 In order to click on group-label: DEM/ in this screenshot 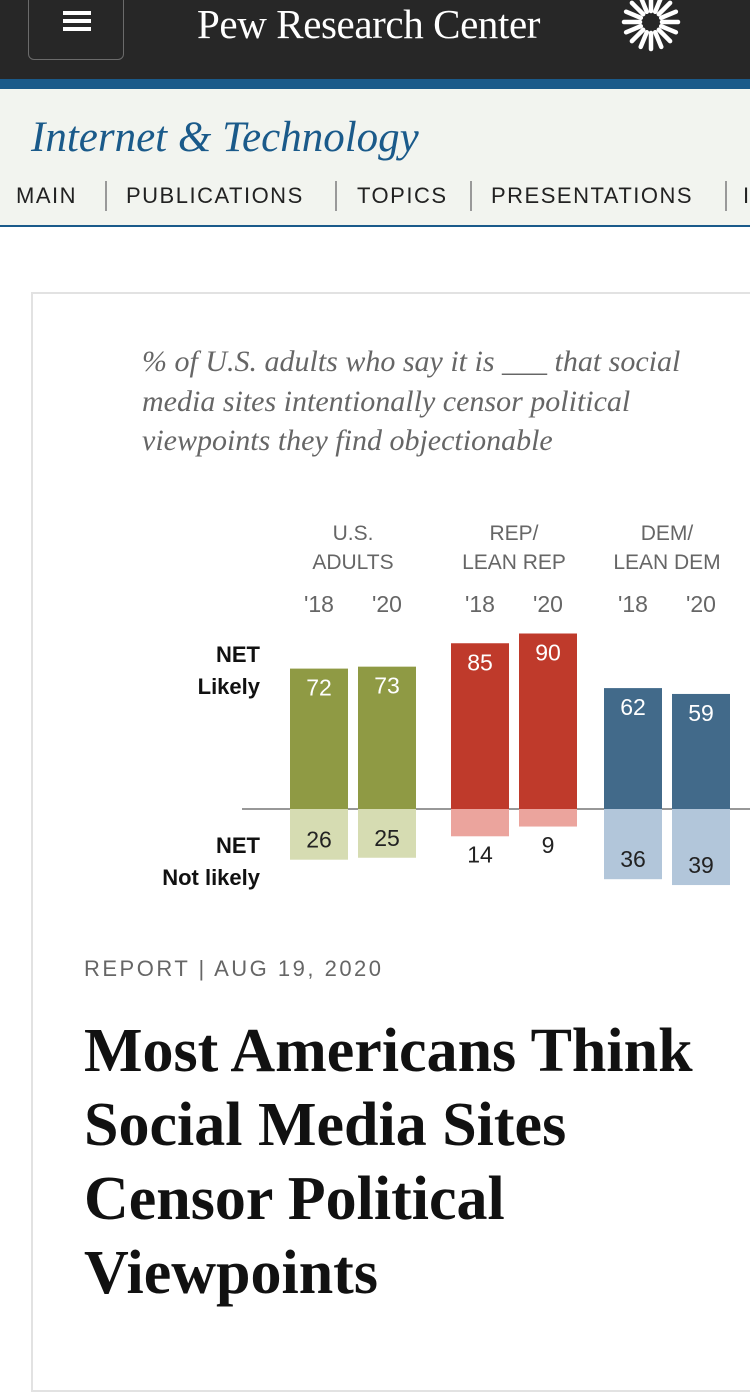, I will do `click(667, 533)`.